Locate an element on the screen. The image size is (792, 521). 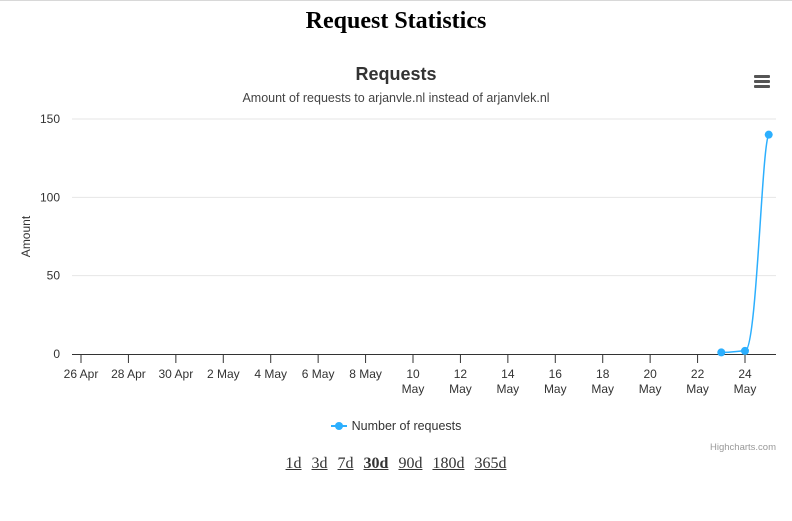
chart-legend: Number of requests is located at coordinates (396, 426).